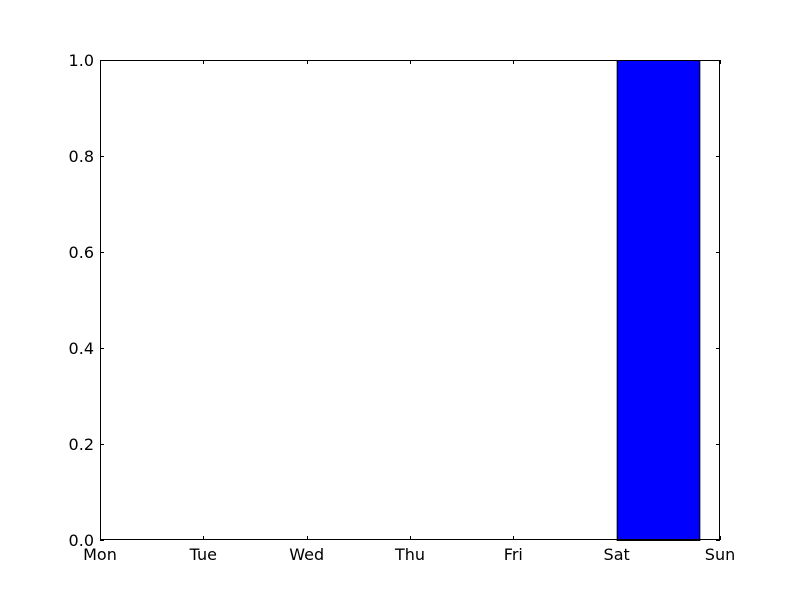 The width and height of the screenshot is (800, 600). I want to click on y-tick-label: 0.4, so click(81, 348).